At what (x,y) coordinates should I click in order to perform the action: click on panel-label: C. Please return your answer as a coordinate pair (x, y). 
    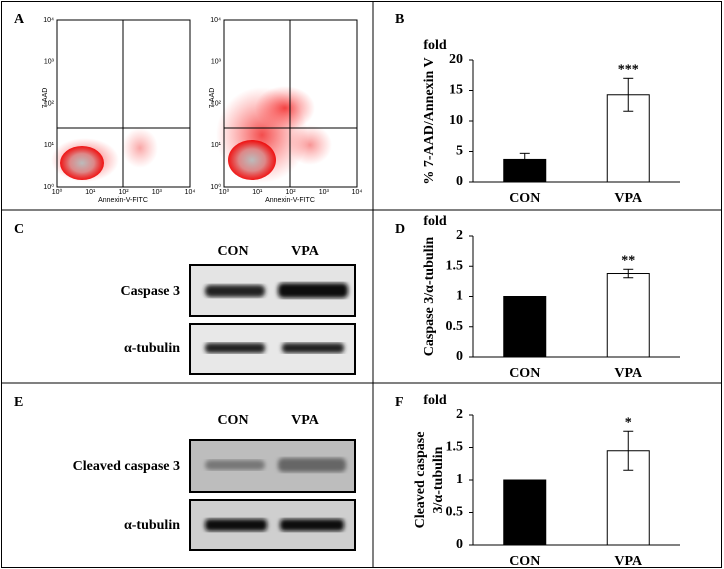
    Looking at the image, I should click on (19, 229).